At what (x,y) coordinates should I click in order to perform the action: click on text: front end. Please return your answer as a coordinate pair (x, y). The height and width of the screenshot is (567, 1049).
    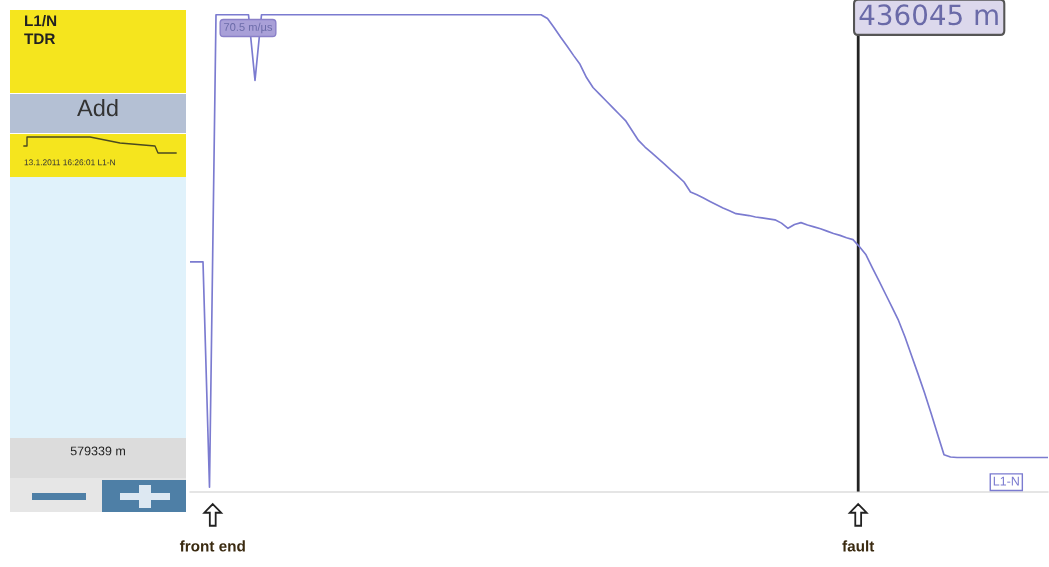
    Looking at the image, I should click on (212, 546).